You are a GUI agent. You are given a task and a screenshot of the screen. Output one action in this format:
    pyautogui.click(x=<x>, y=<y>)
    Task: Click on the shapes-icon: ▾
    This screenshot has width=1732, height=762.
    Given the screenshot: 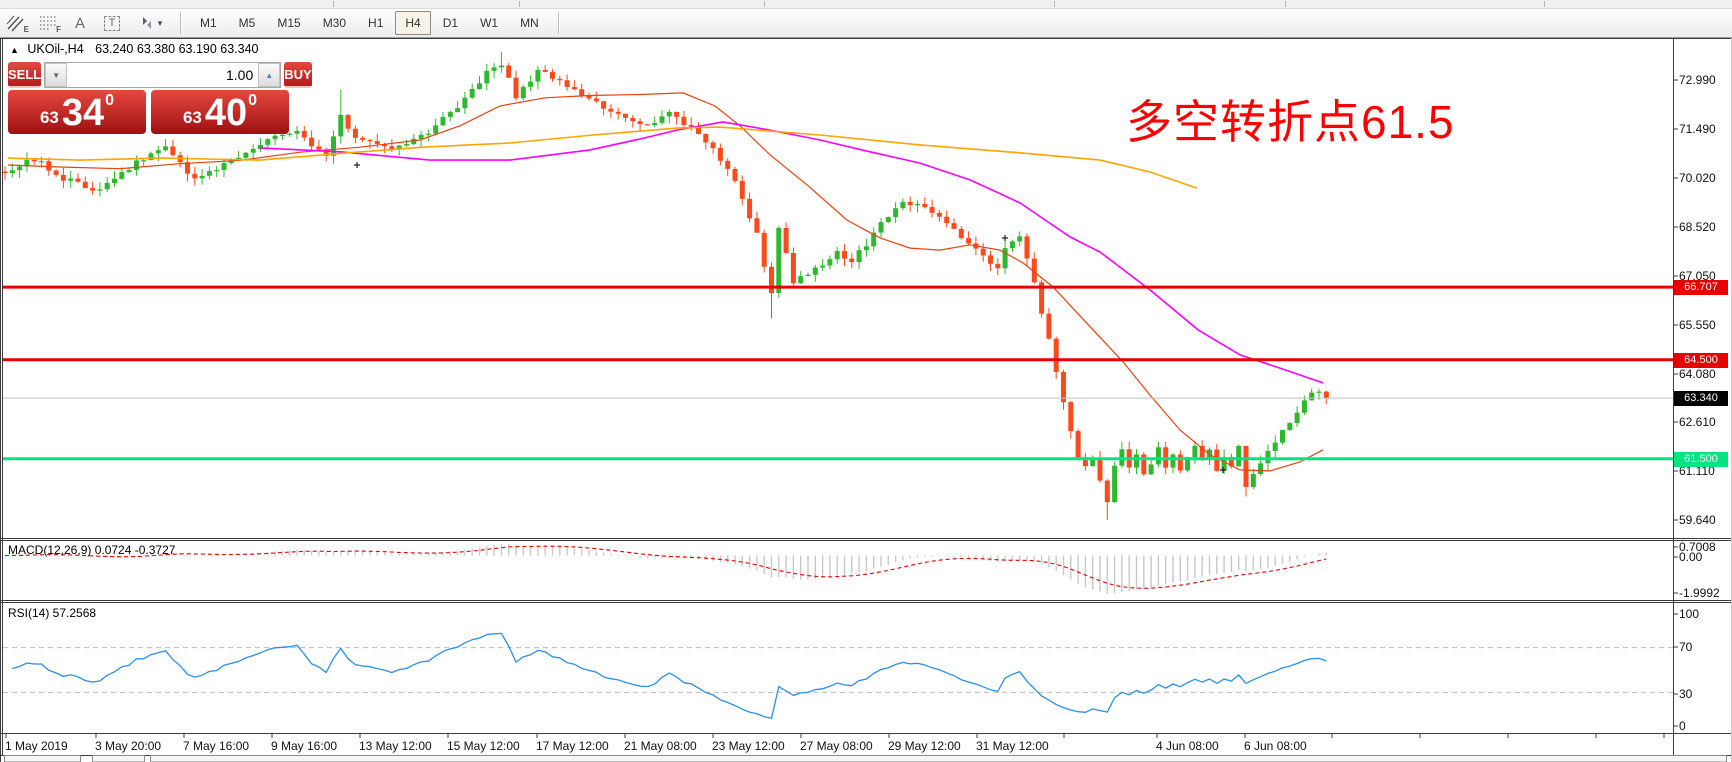 What is the action you would take?
    pyautogui.click(x=150, y=23)
    